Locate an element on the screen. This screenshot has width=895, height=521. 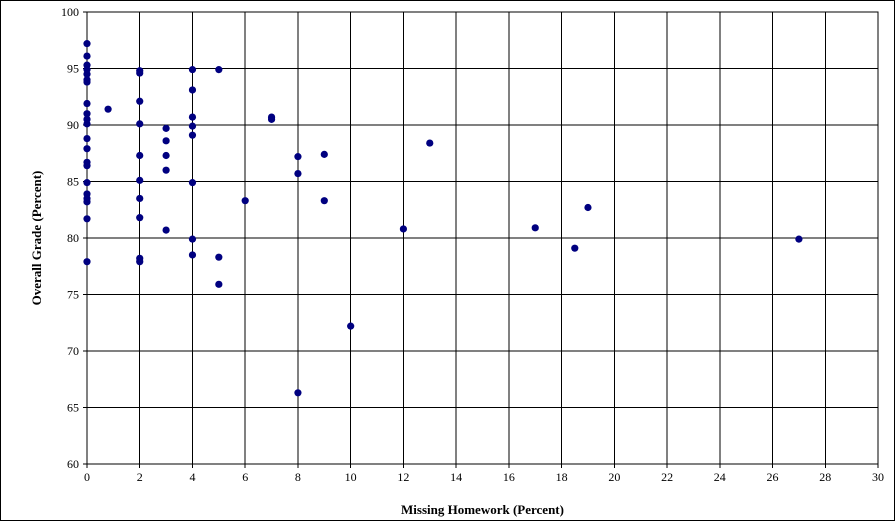
y-tick-label: 70 is located at coordinates (73, 351).